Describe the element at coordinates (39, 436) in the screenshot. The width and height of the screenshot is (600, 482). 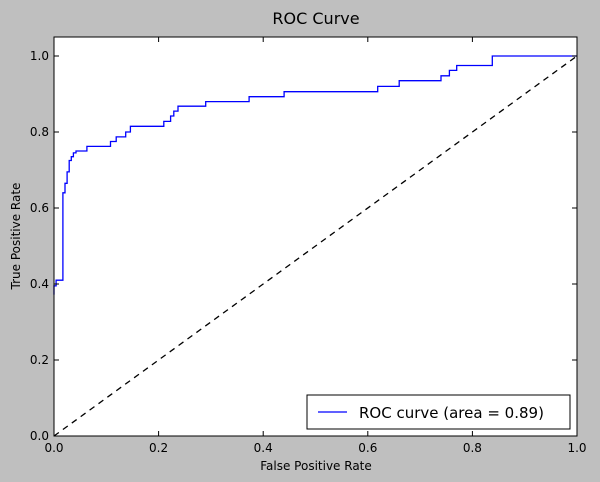
I see `y-tick-label: 0.0` at that location.